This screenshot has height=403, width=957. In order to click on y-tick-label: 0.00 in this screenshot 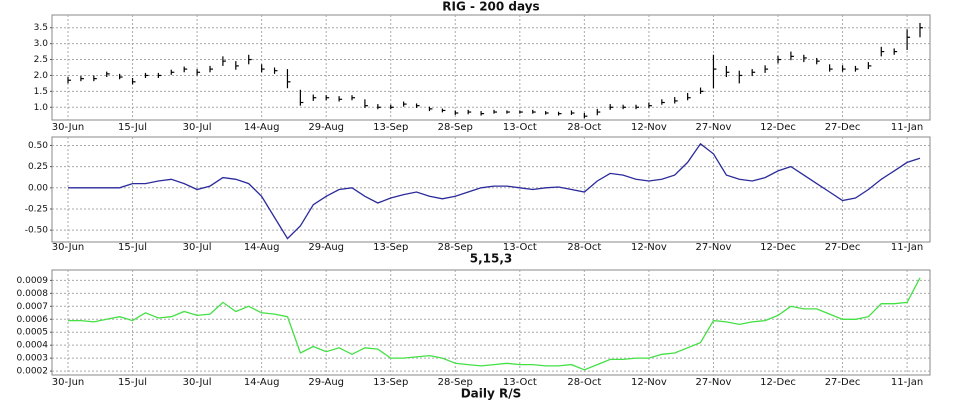, I will do `click(38, 188)`.